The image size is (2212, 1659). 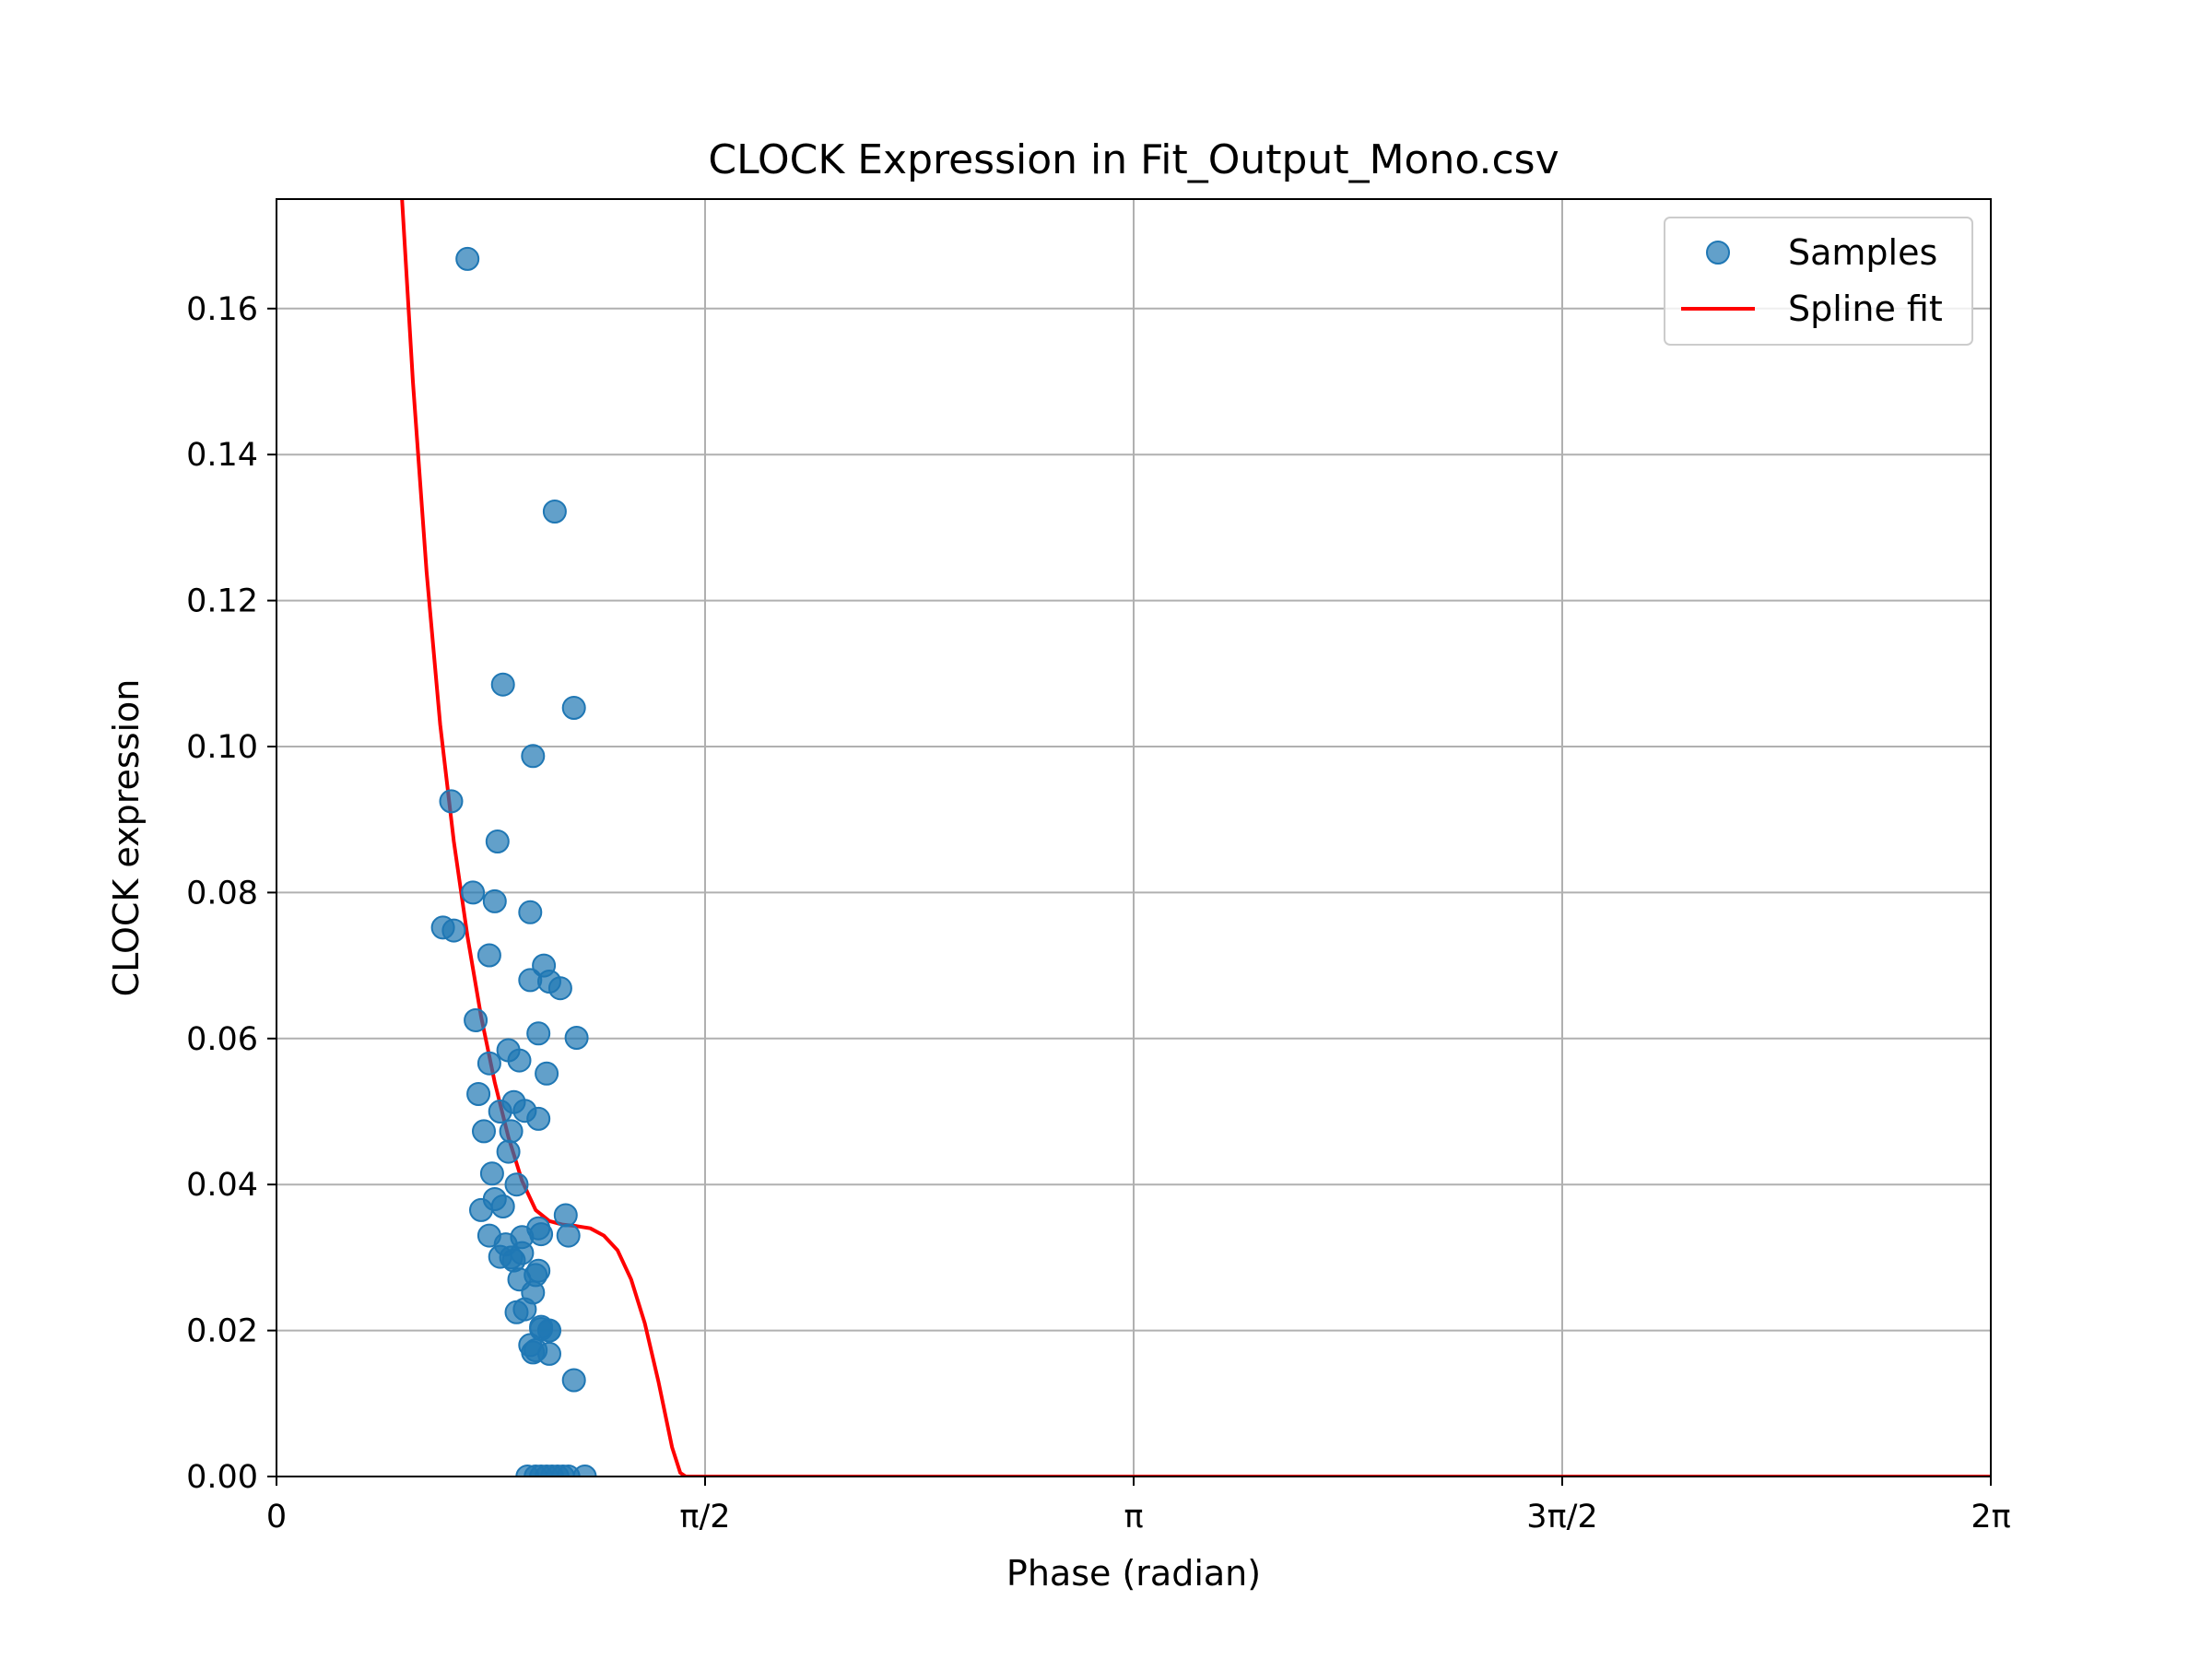 I want to click on legend: Samples Spline fit, so click(x=1818, y=281).